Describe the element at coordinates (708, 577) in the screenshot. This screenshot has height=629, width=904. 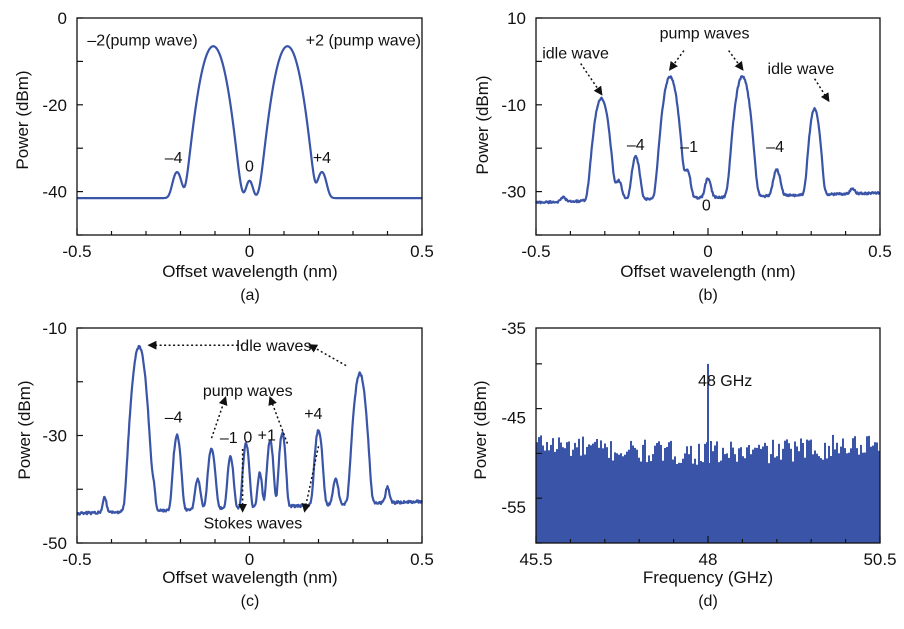
I see `panel-d-xlabel: Frequency (GHz)` at that location.